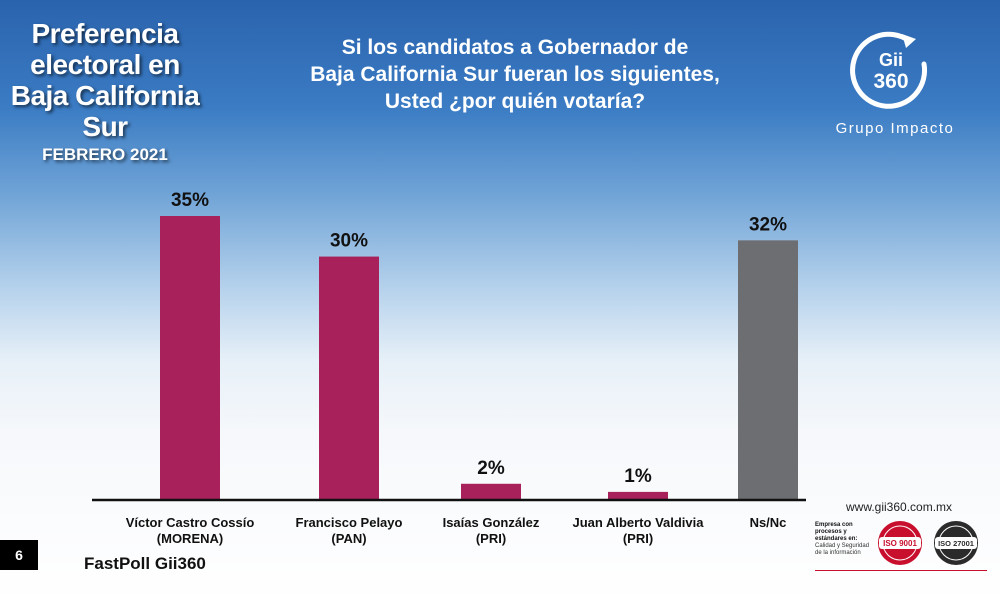 This screenshot has width=1000, height=602. What do you see at coordinates (491, 538) in the screenshot?
I see `category-label-2-1: (PRI)` at bounding box center [491, 538].